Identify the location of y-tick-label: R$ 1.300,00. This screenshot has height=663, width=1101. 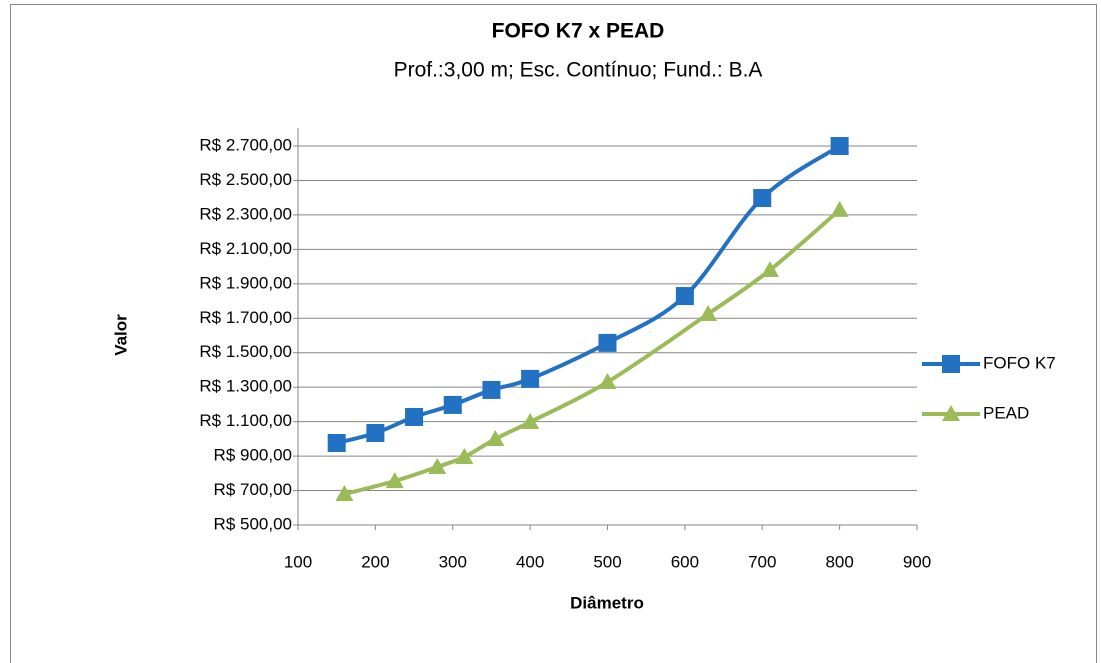
(245, 386).